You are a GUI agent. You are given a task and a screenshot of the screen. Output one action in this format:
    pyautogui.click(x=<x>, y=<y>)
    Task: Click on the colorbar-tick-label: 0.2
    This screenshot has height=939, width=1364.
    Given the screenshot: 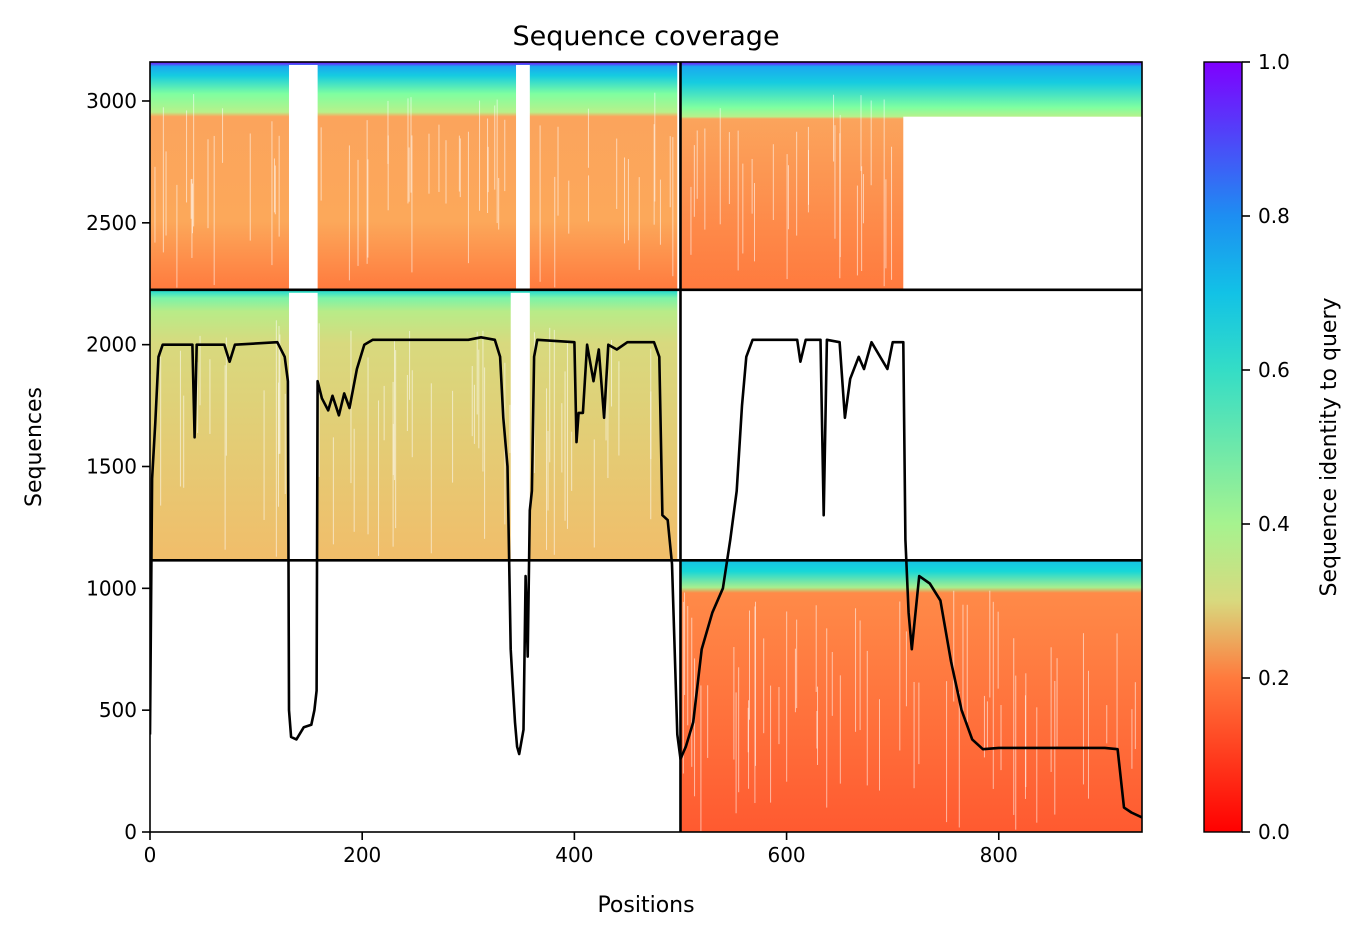 What is the action you would take?
    pyautogui.click(x=1274, y=678)
    